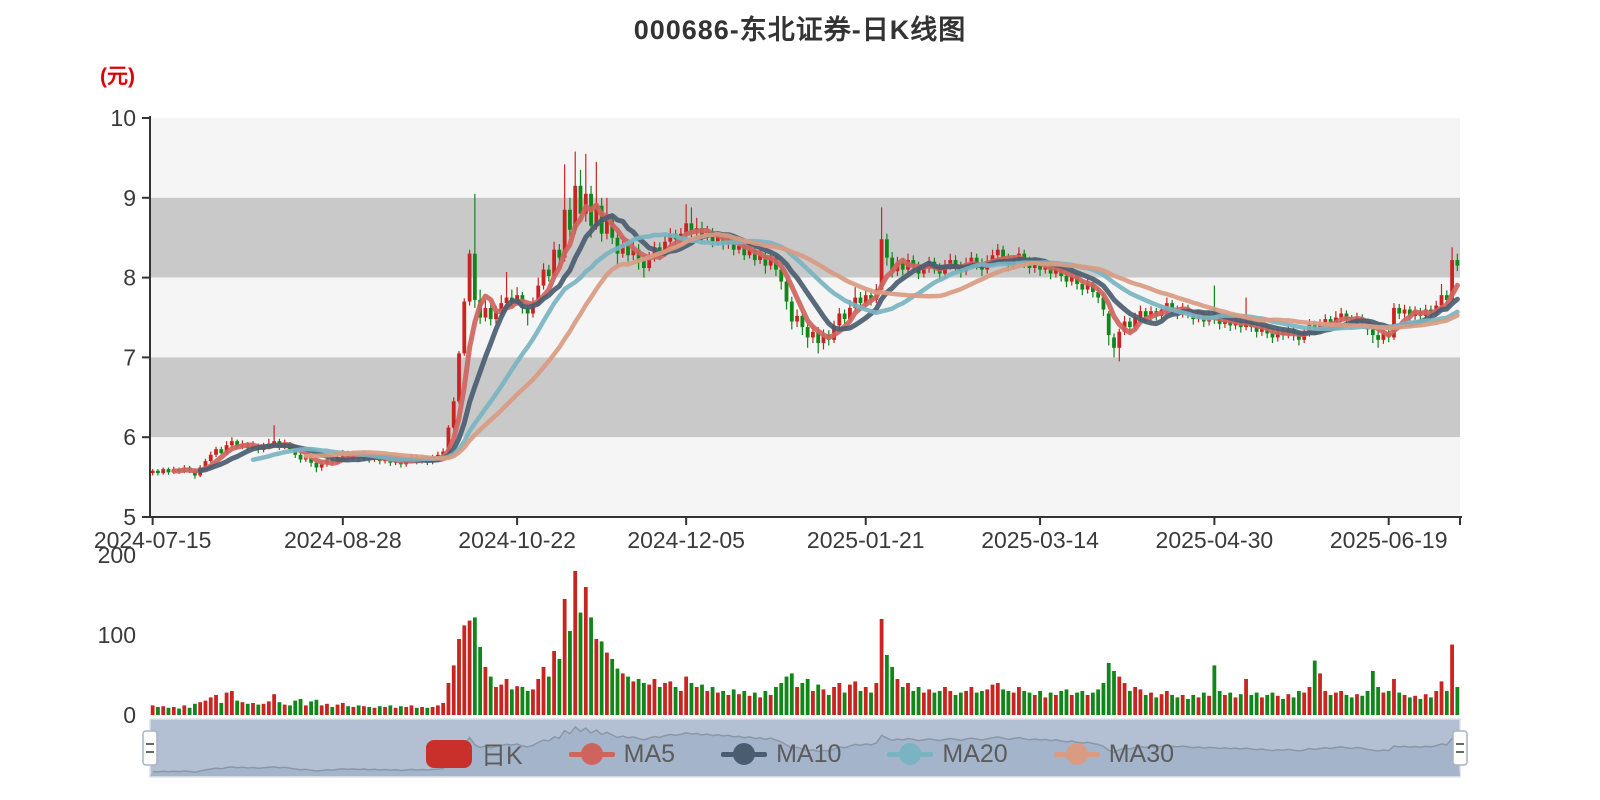 The image size is (1600, 800). Describe the element at coordinates (129, 437) in the screenshot. I see `y-axis-label: 6` at that location.